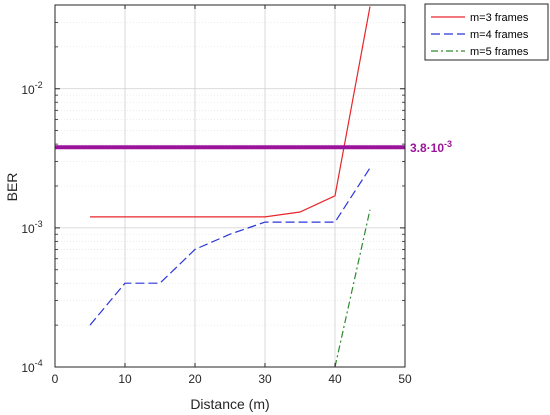 The height and width of the screenshot is (415, 550). I want to click on reference-line-label: 3.8·10⁻³, so click(431, 147).